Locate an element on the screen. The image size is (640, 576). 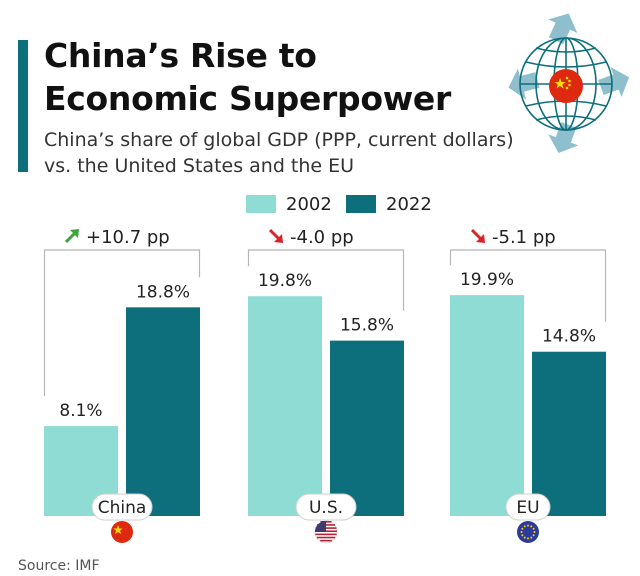
accent-bar is located at coordinates (23, 106).